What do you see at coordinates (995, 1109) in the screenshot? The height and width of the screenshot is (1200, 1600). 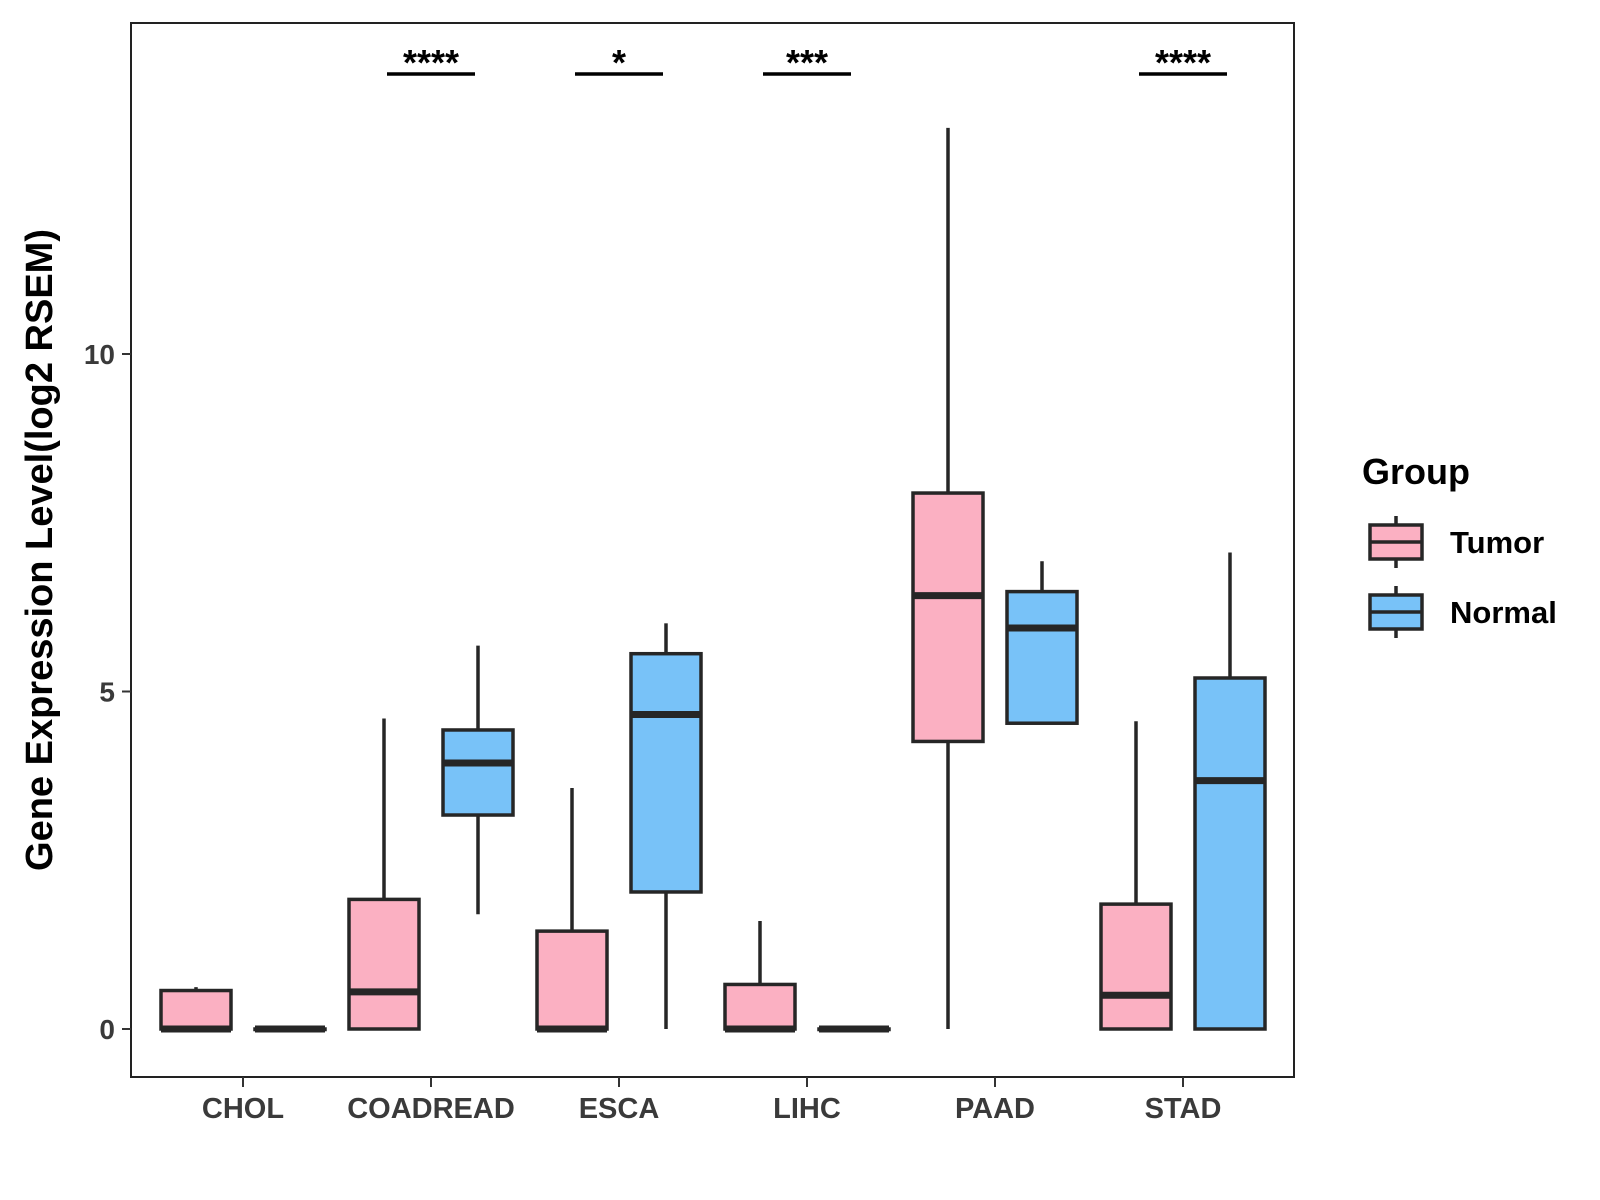 I see `x-tick-label: PAAD` at bounding box center [995, 1109].